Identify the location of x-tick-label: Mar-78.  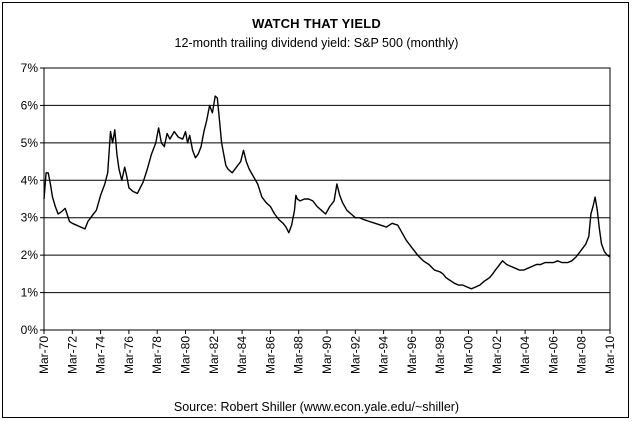
(157, 355).